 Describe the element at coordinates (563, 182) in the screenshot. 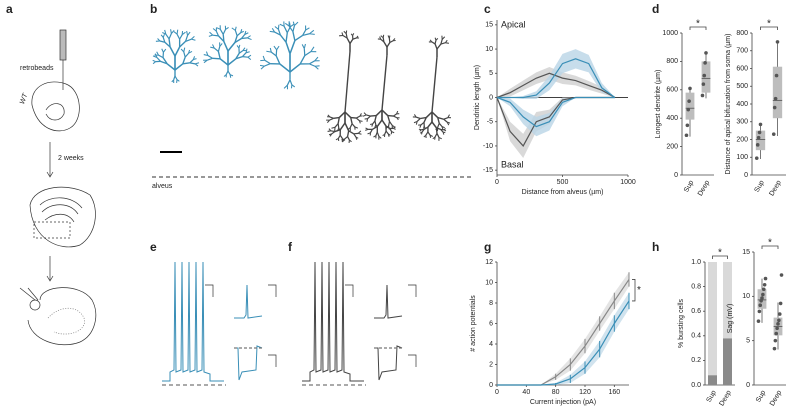

I see `x-tick-label: 500` at that location.